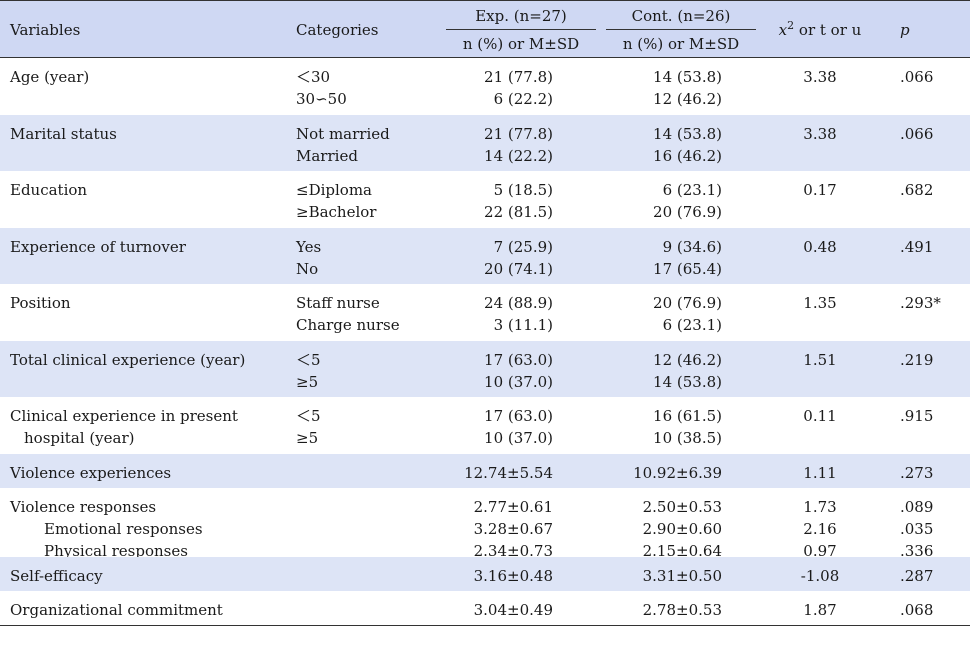 Image resolution: width=970 pixels, height=658 pixels. Describe the element at coordinates (917, 247) in the screenshot. I see `p-value-cell-line: .491` at that location.